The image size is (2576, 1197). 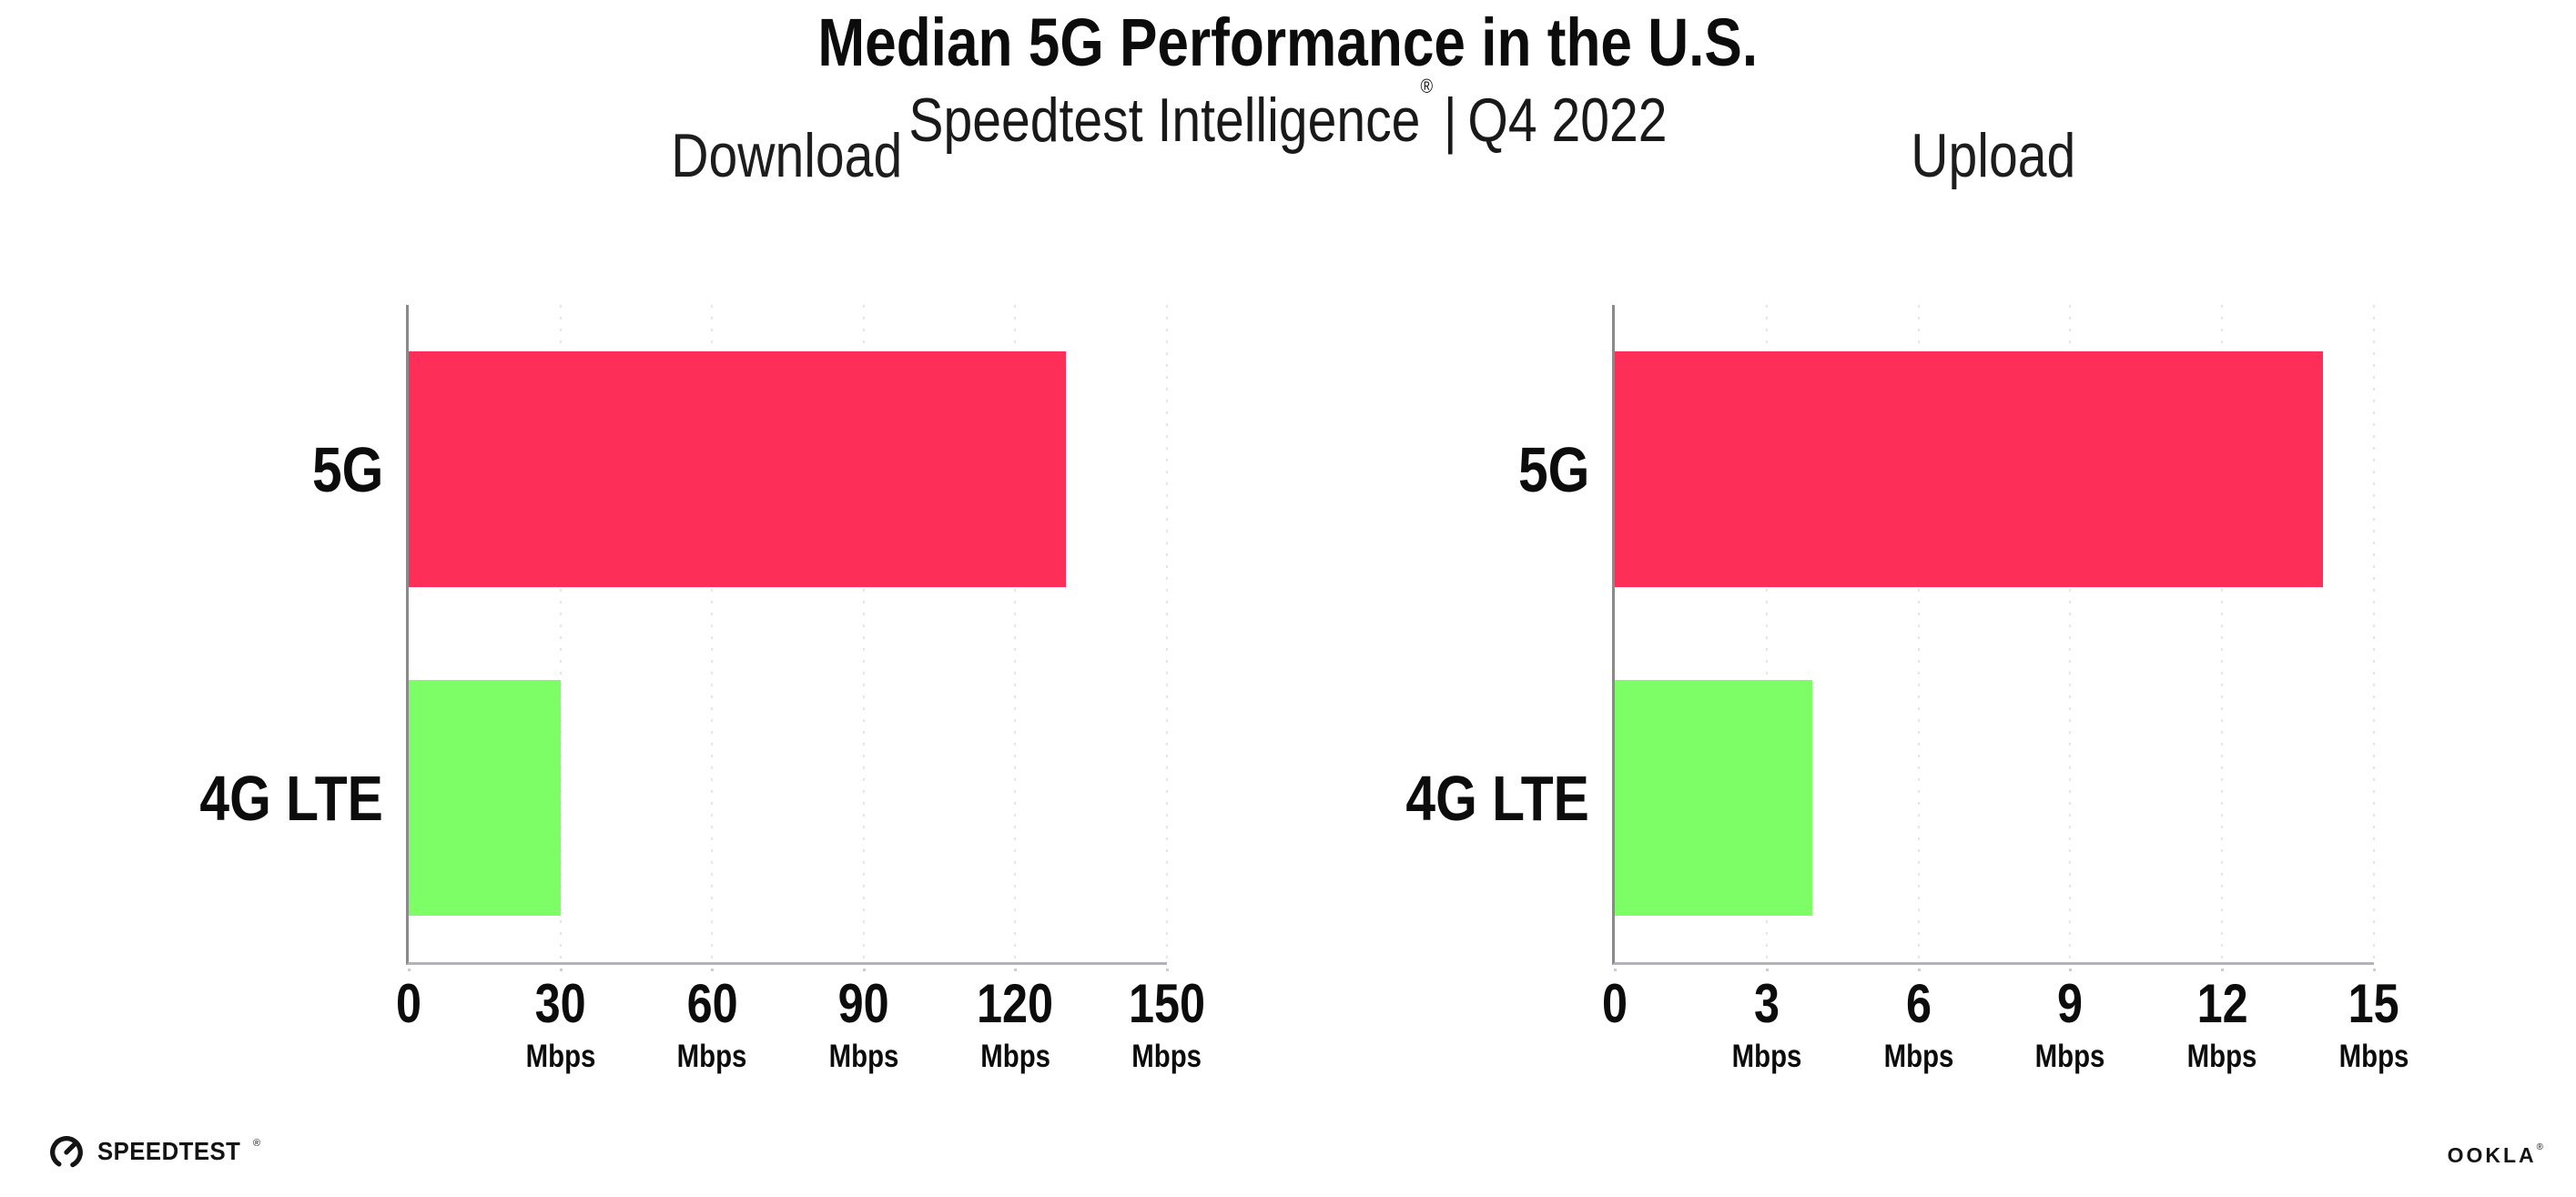 I want to click on x-tick: 60 Mbps, so click(x=711, y=1025).